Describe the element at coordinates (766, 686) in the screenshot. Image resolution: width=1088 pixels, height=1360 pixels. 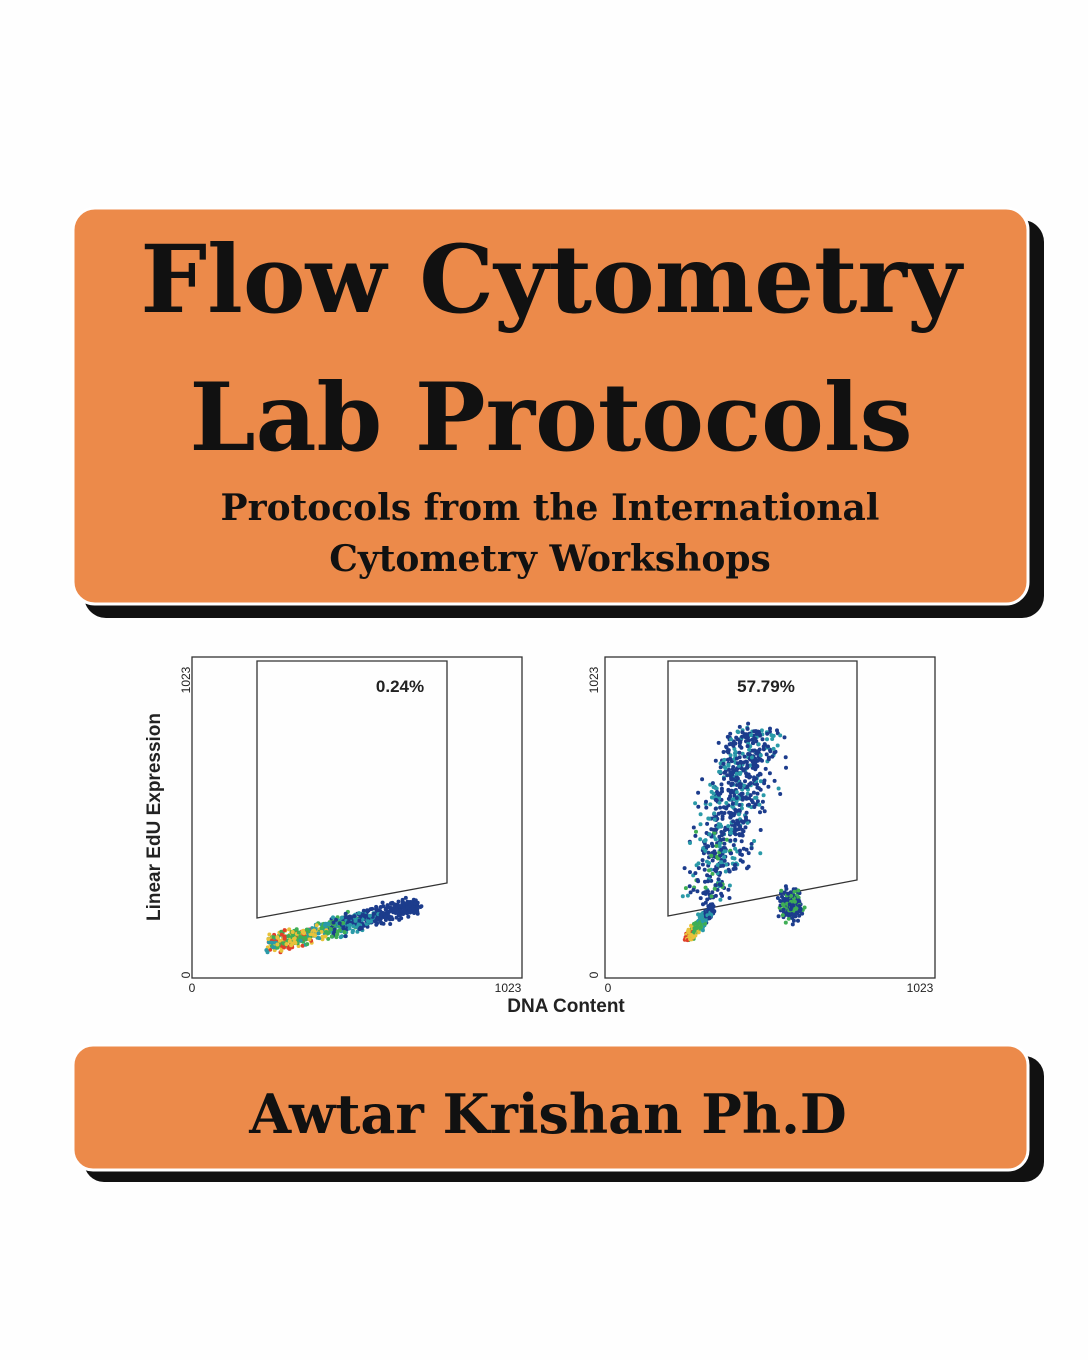
I see `gate-label: 57.79%` at that location.